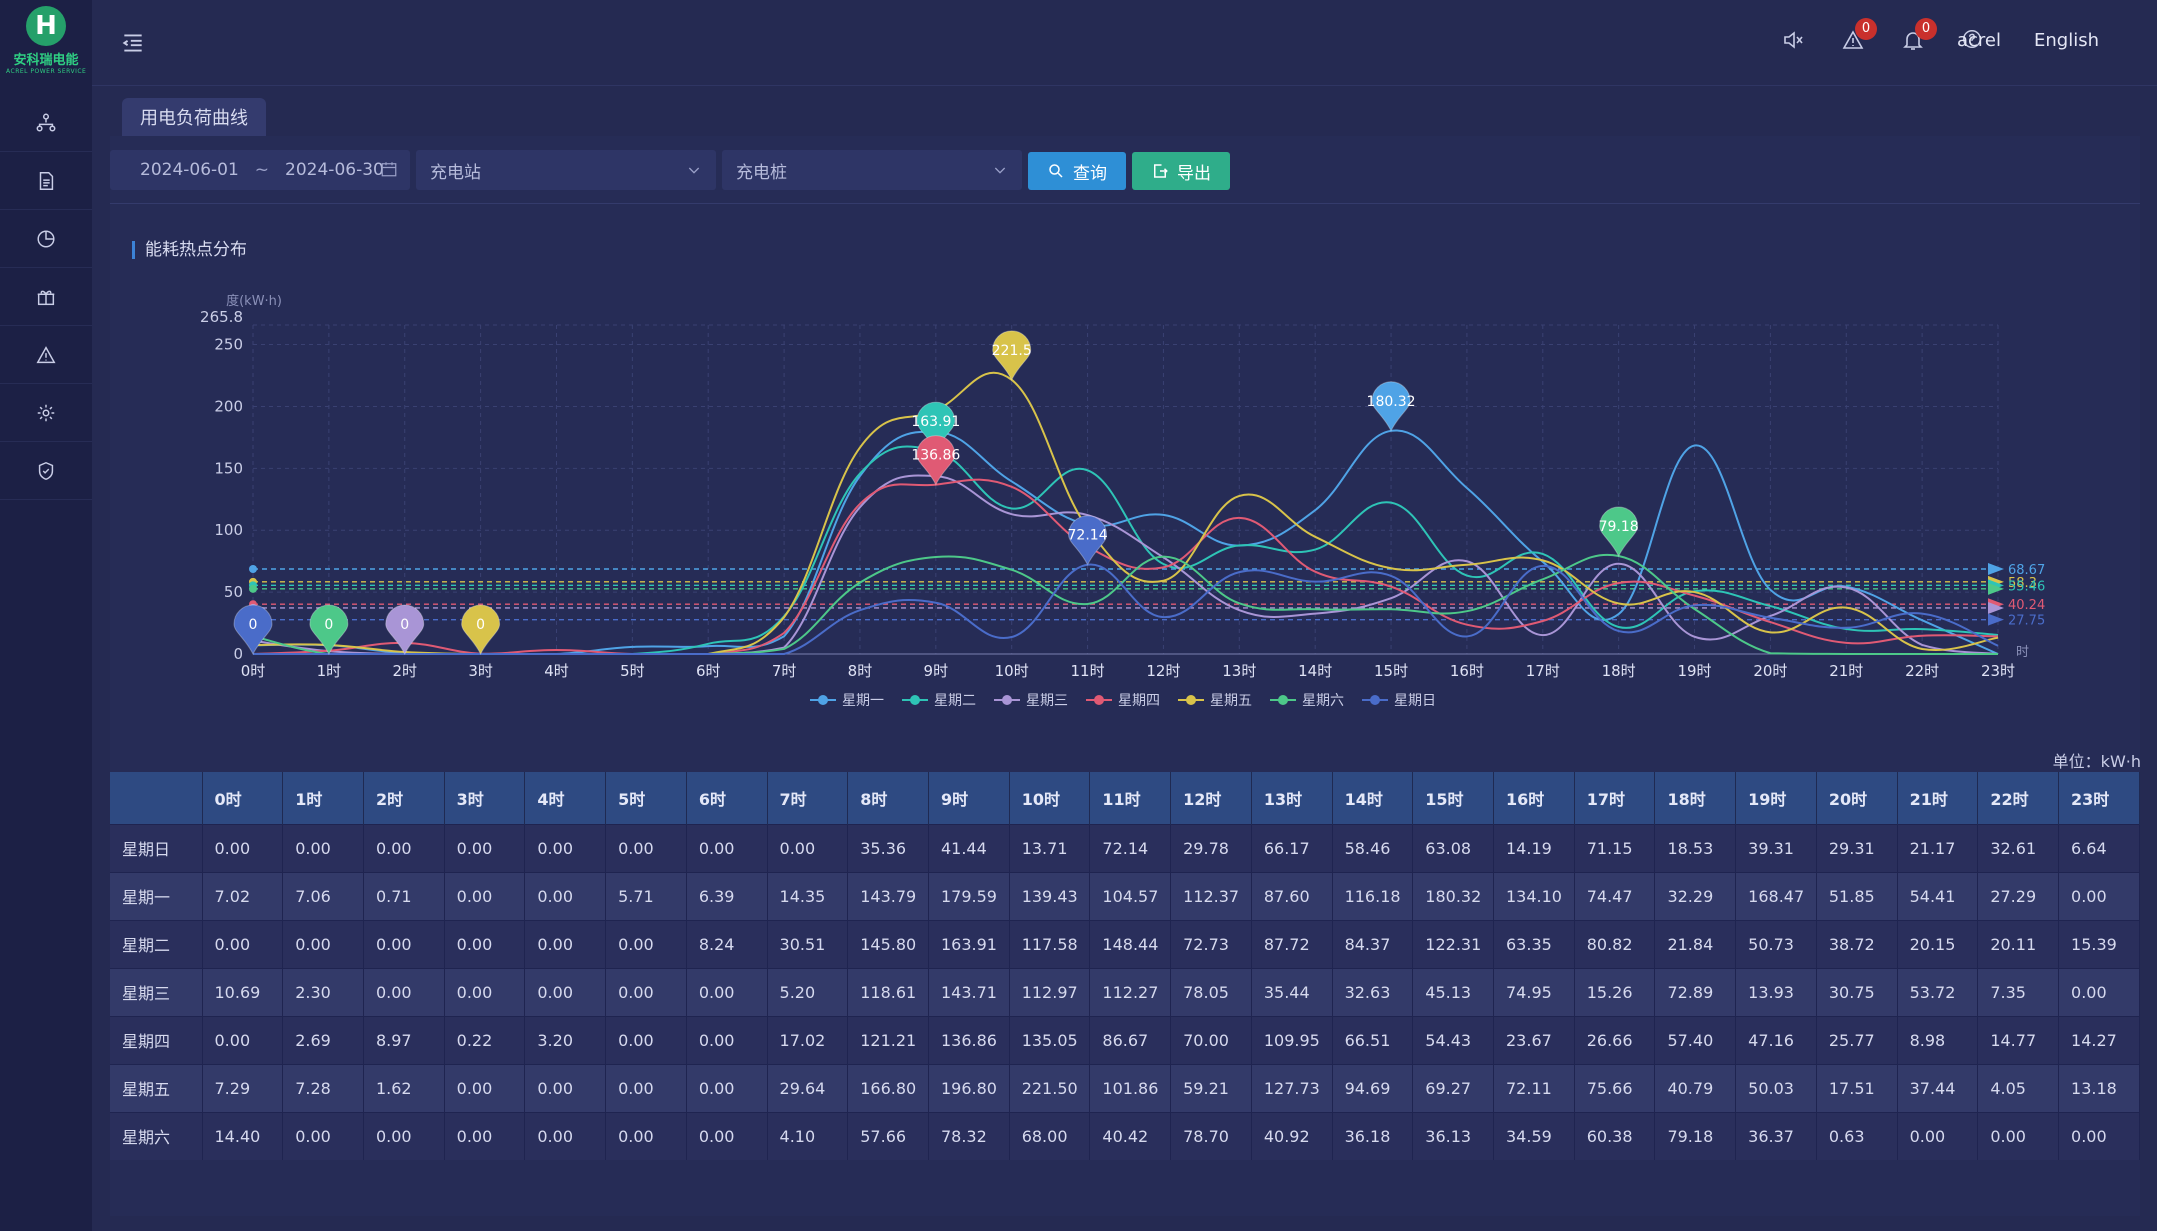  I want to click on query-button: 查询, so click(1077, 171).